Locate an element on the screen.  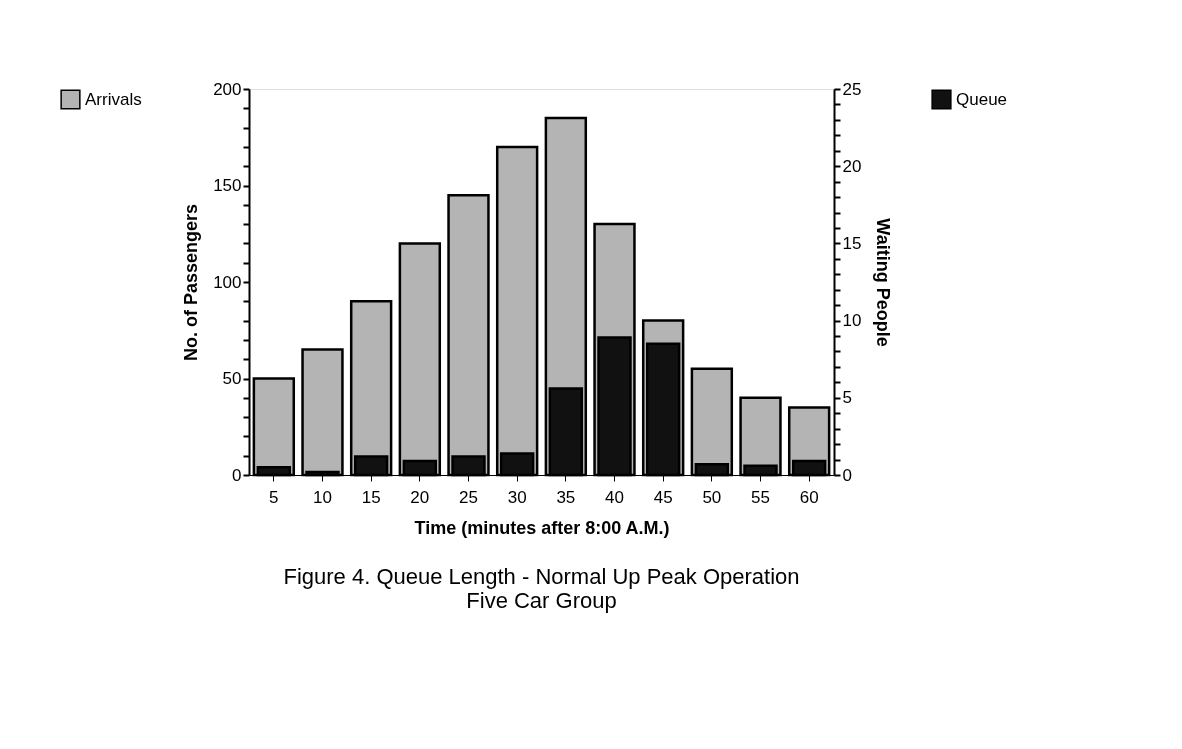
x-axis-title: Time (minutes after 8:00 A.M.) is located at coordinates (542, 527).